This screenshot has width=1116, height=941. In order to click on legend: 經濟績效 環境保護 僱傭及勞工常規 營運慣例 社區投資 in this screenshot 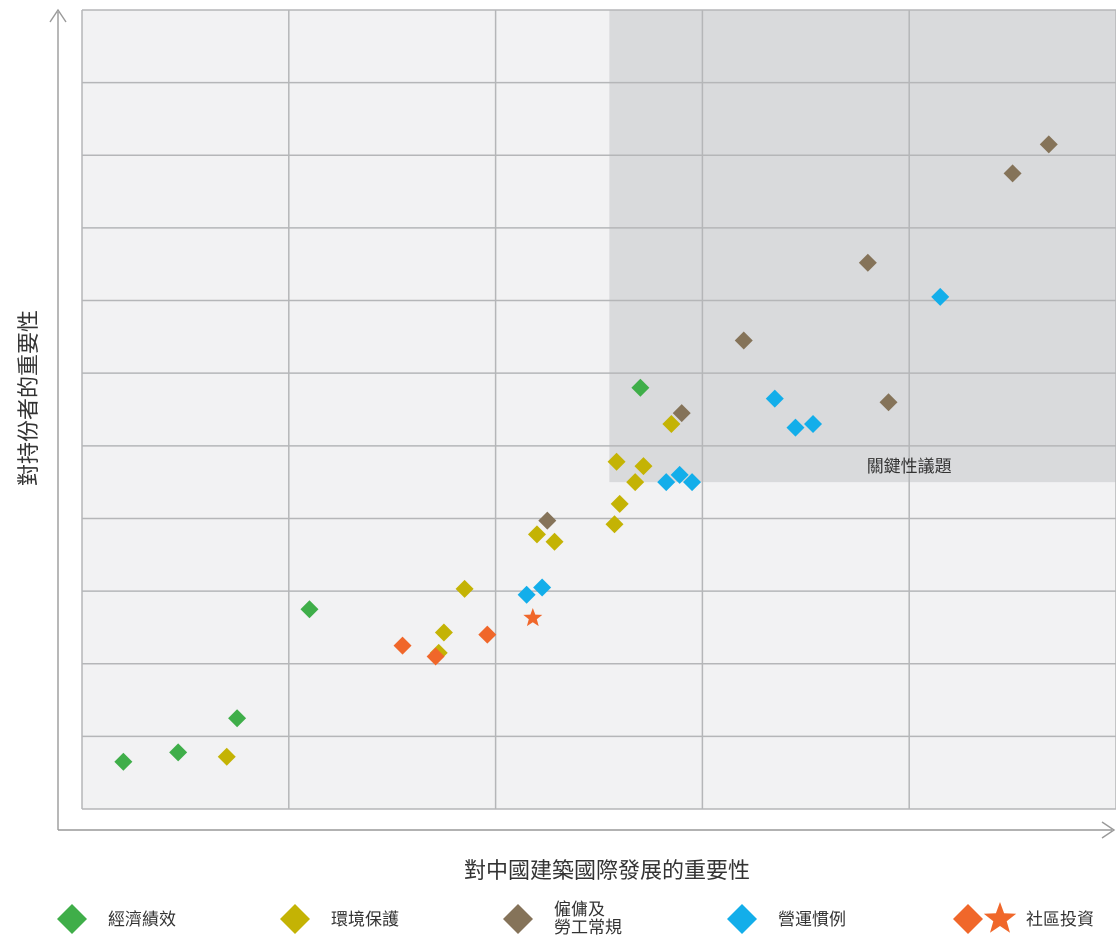, I will do `click(575, 919)`.